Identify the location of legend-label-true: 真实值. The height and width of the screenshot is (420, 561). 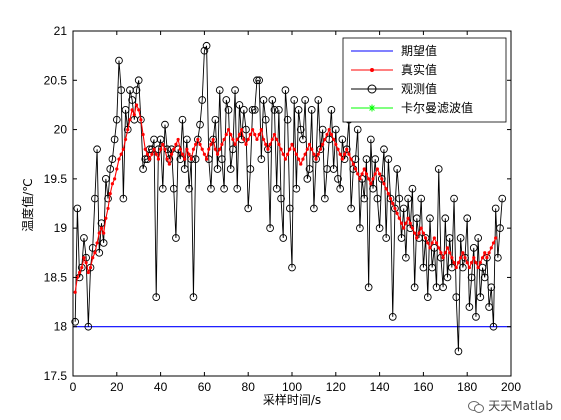
(419, 69).